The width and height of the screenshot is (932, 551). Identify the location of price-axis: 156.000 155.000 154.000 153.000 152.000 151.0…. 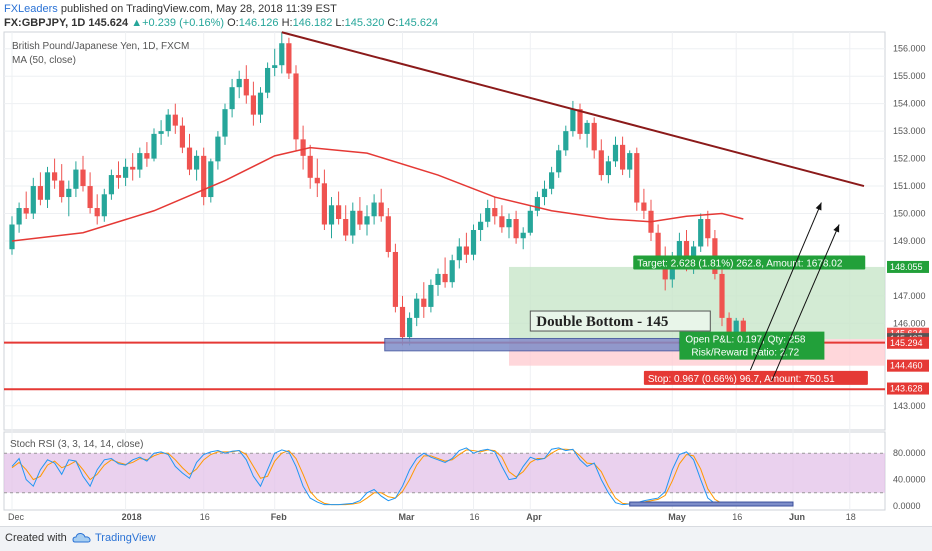
(908, 227).